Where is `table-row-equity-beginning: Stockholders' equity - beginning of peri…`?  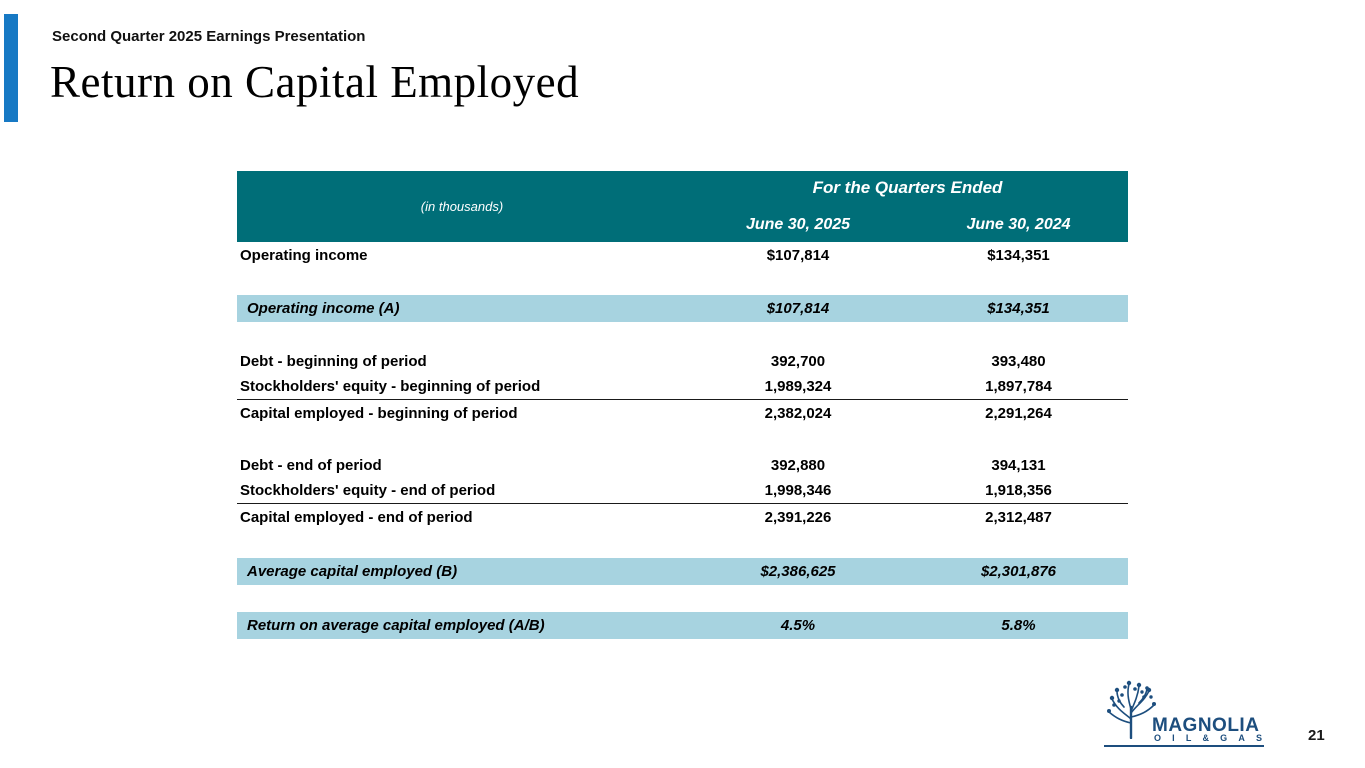
table-row-equity-beginning: Stockholders' equity - beginning of peri… is located at coordinates (682, 387).